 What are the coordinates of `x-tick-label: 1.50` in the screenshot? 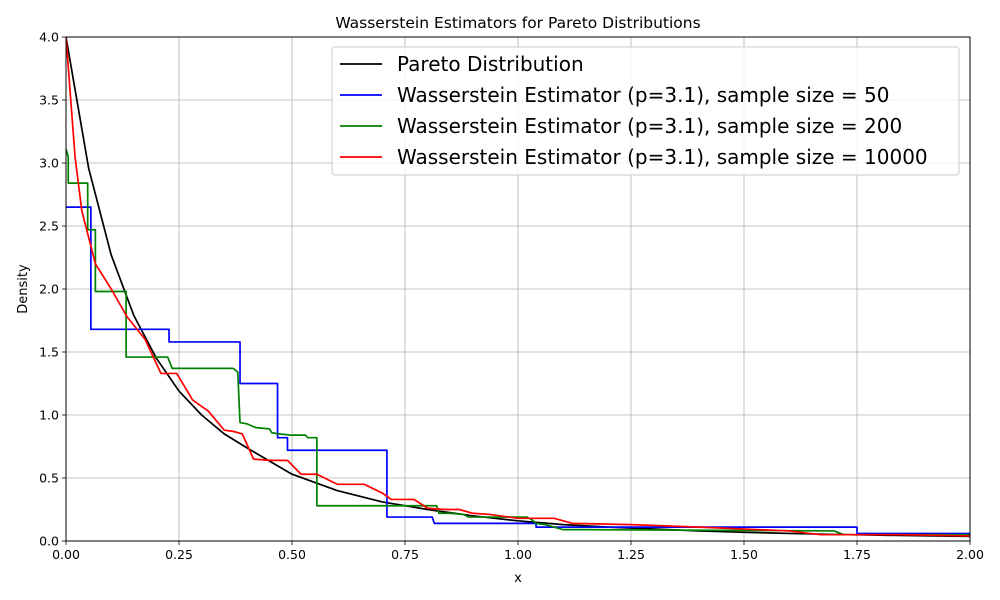 It's located at (744, 554).